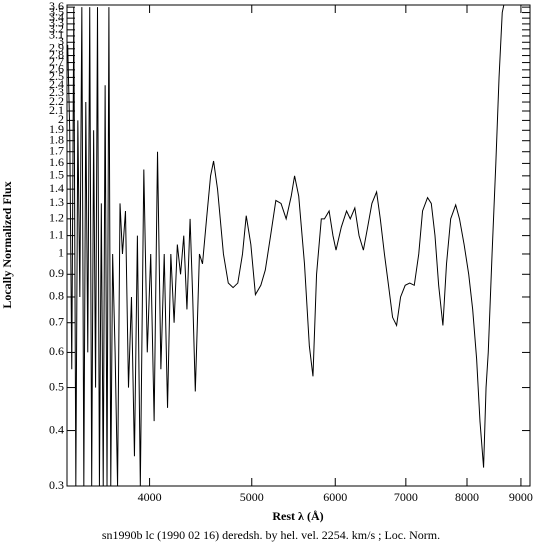 The height and width of the screenshot is (551, 542). I want to click on y-tick-label: 1.1, so click(56, 234).